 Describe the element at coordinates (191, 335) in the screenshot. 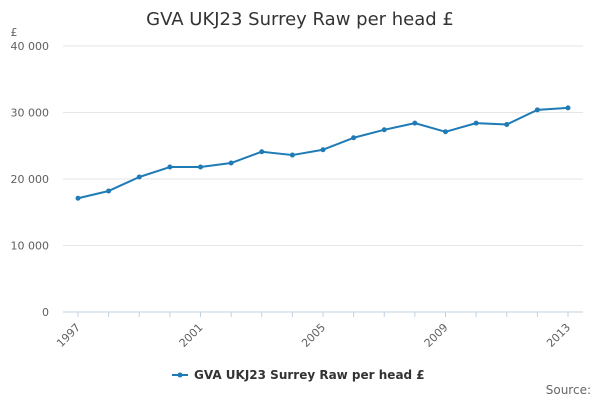

I see `x-tick-label-2001: 2001` at that location.